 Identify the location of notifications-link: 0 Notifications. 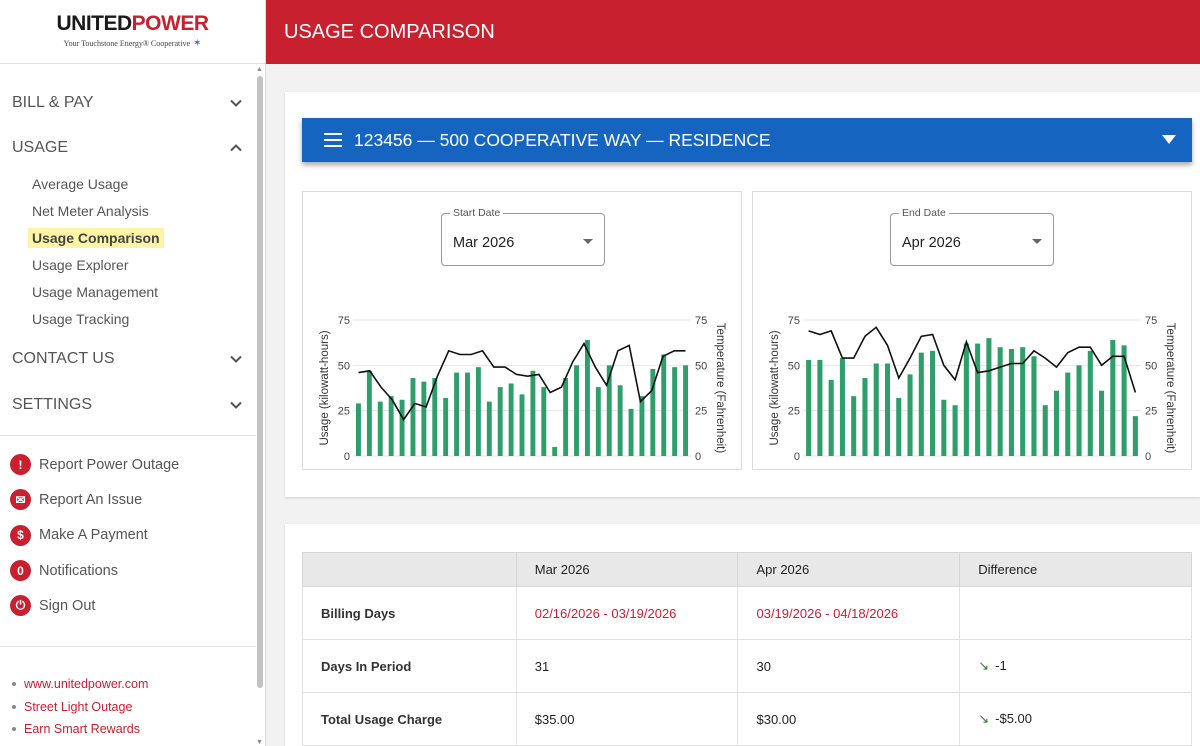
(94, 570).